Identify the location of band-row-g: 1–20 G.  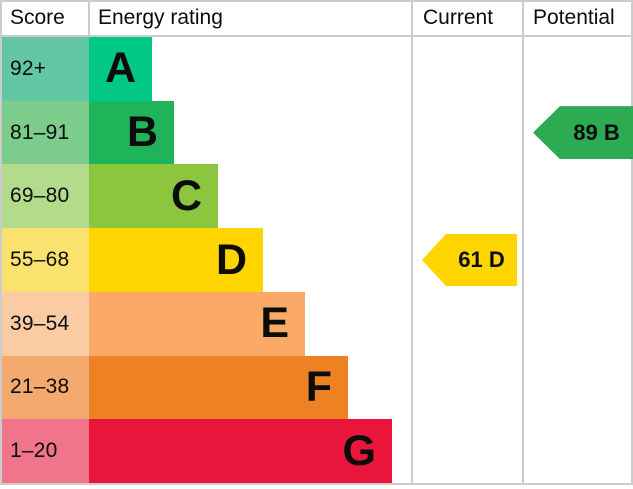
(206, 451).